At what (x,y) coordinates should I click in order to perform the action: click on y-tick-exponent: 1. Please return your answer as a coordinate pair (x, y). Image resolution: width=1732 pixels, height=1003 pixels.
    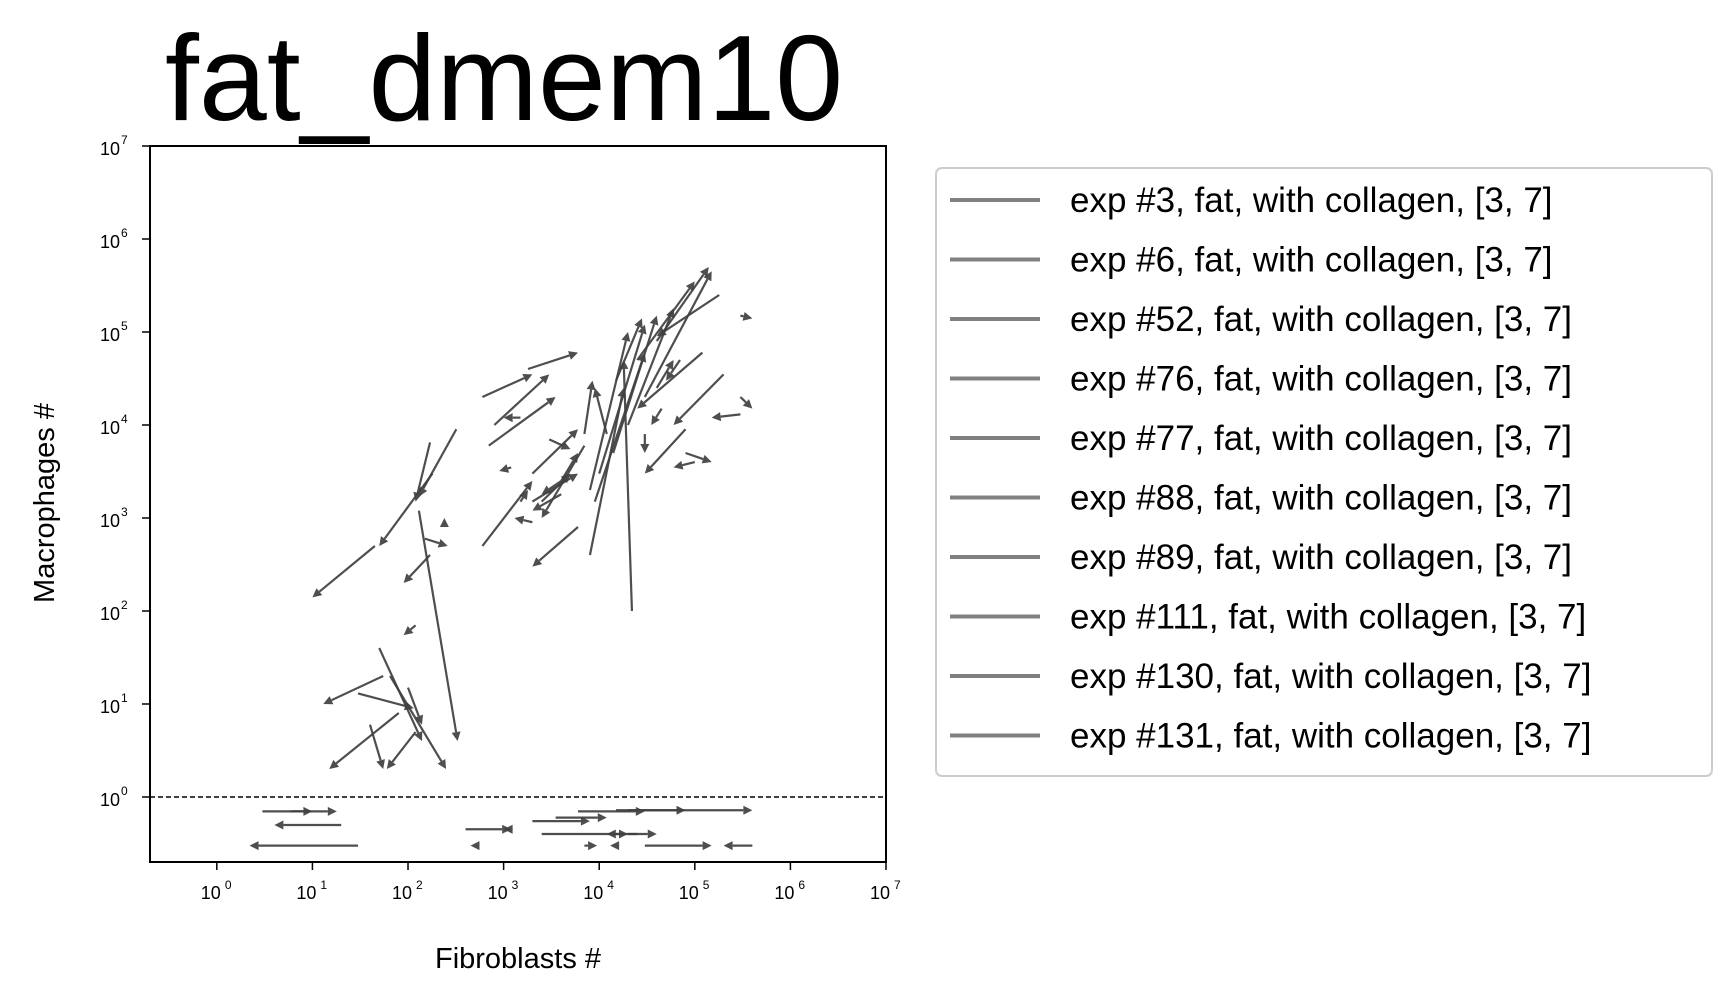
    Looking at the image, I should click on (124, 698).